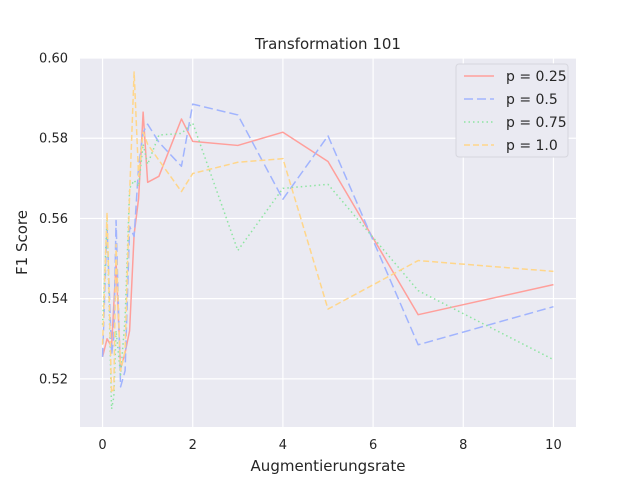  What do you see at coordinates (532, 100) in the screenshot?
I see `legend-label: p = 0.5` at bounding box center [532, 100].